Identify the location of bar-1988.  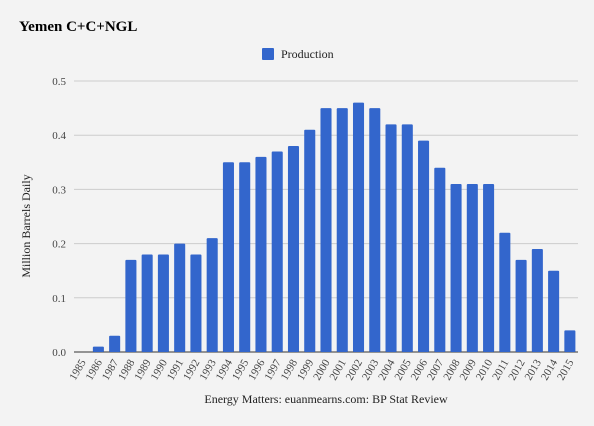
(131, 305).